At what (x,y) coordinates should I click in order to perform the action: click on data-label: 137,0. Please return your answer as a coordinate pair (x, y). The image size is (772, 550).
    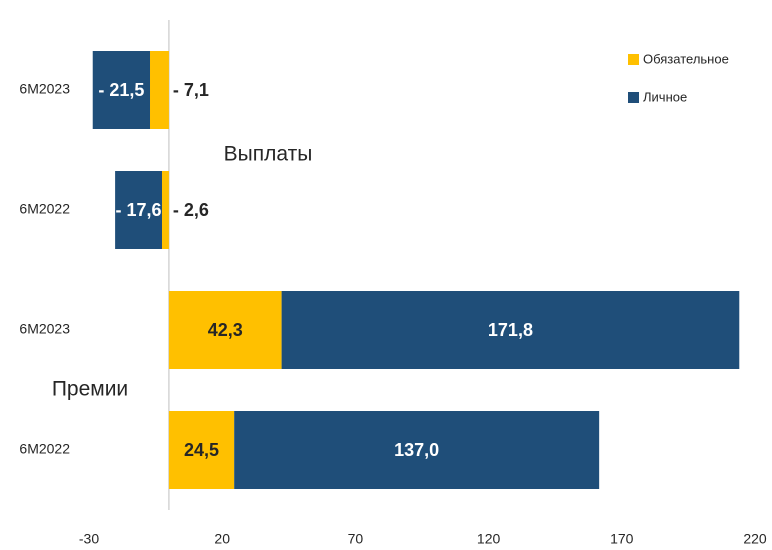
    Looking at the image, I should click on (416, 450).